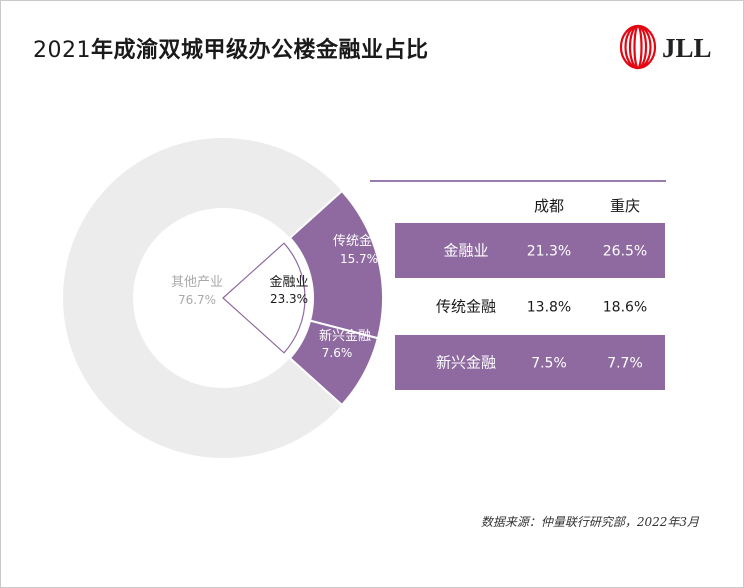 This screenshot has height=588, width=744. What do you see at coordinates (625, 206) in the screenshot?
I see `table-header-1: 重庆` at bounding box center [625, 206].